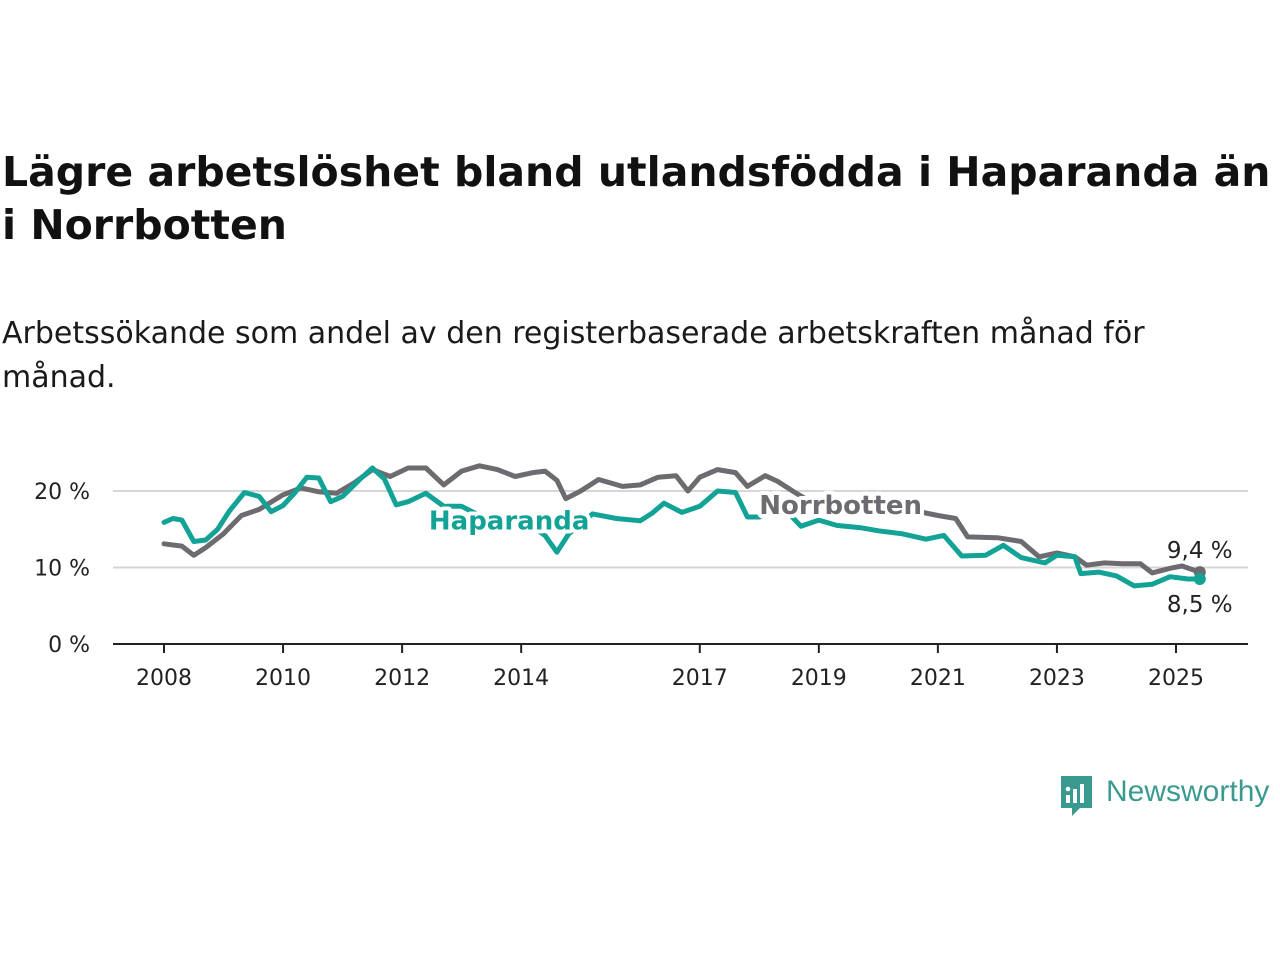  What do you see at coordinates (1188, 791) in the screenshot?
I see `brand-name: Newsworthy` at bounding box center [1188, 791].